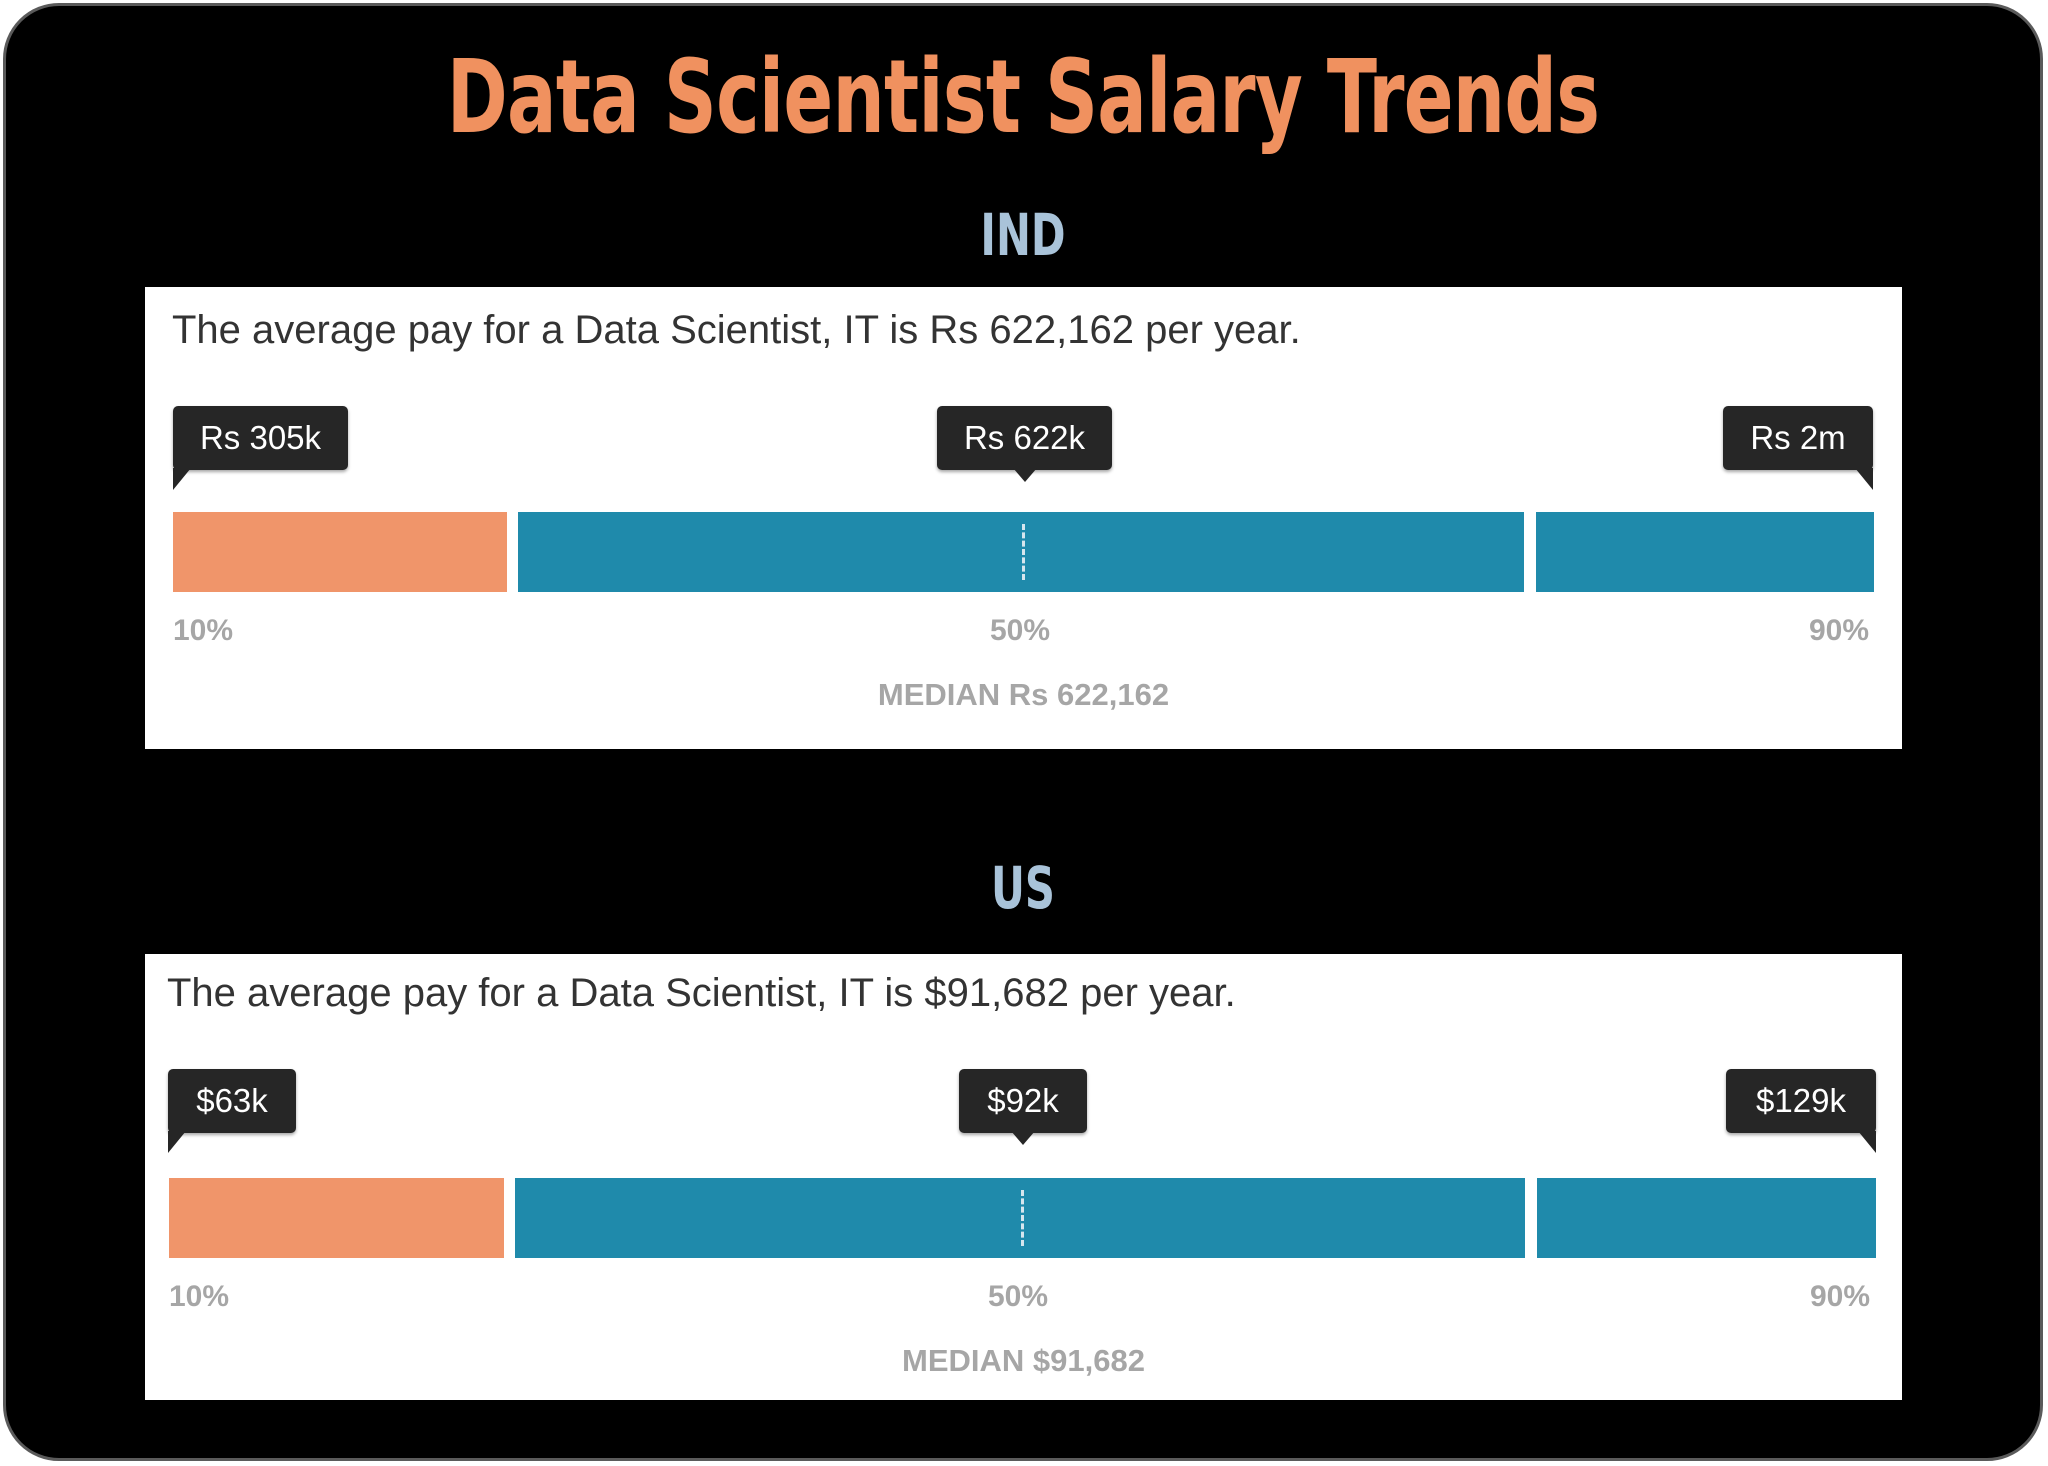  What do you see at coordinates (260, 438) in the screenshot?
I see `percentile-10-value-tag: Rs 305k` at bounding box center [260, 438].